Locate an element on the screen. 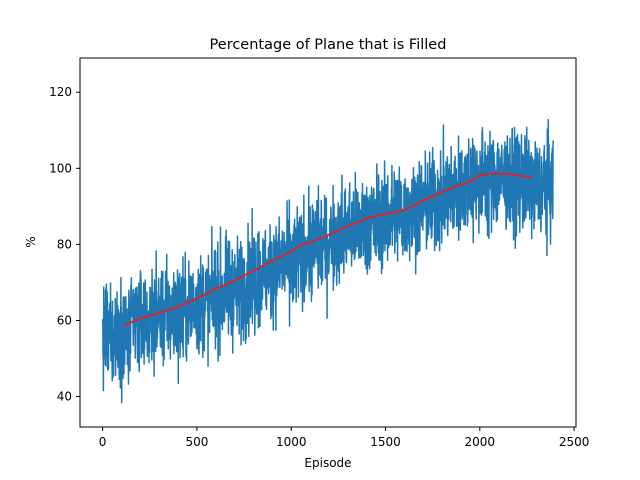 The height and width of the screenshot is (480, 640). x-axis-label: Episode is located at coordinates (327, 463).